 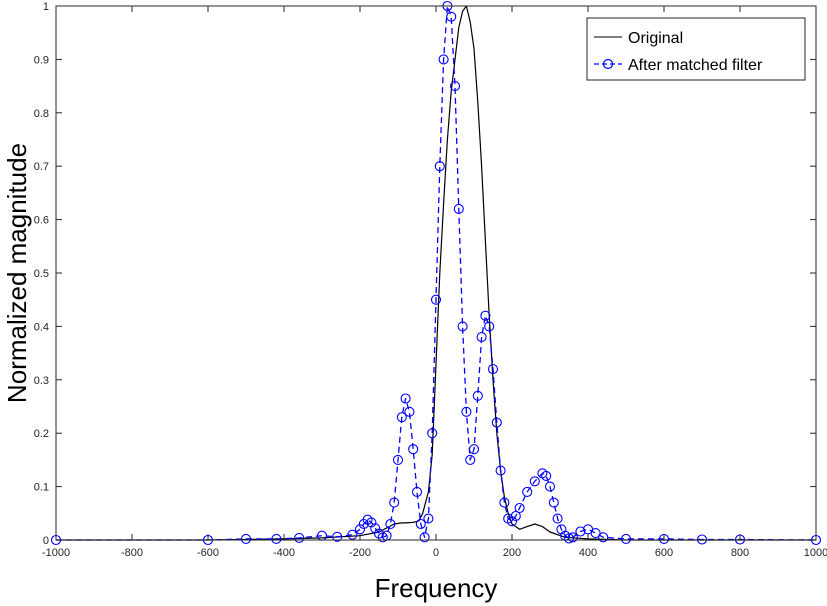 What do you see at coordinates (664, 553) in the screenshot?
I see `x-tick-label: 600` at bounding box center [664, 553].